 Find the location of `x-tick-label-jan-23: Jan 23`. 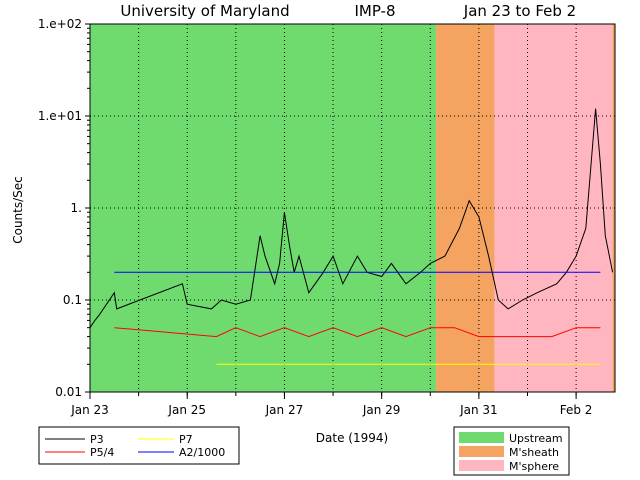

x-tick-label-jan-23: Jan 23 is located at coordinates (89, 410).